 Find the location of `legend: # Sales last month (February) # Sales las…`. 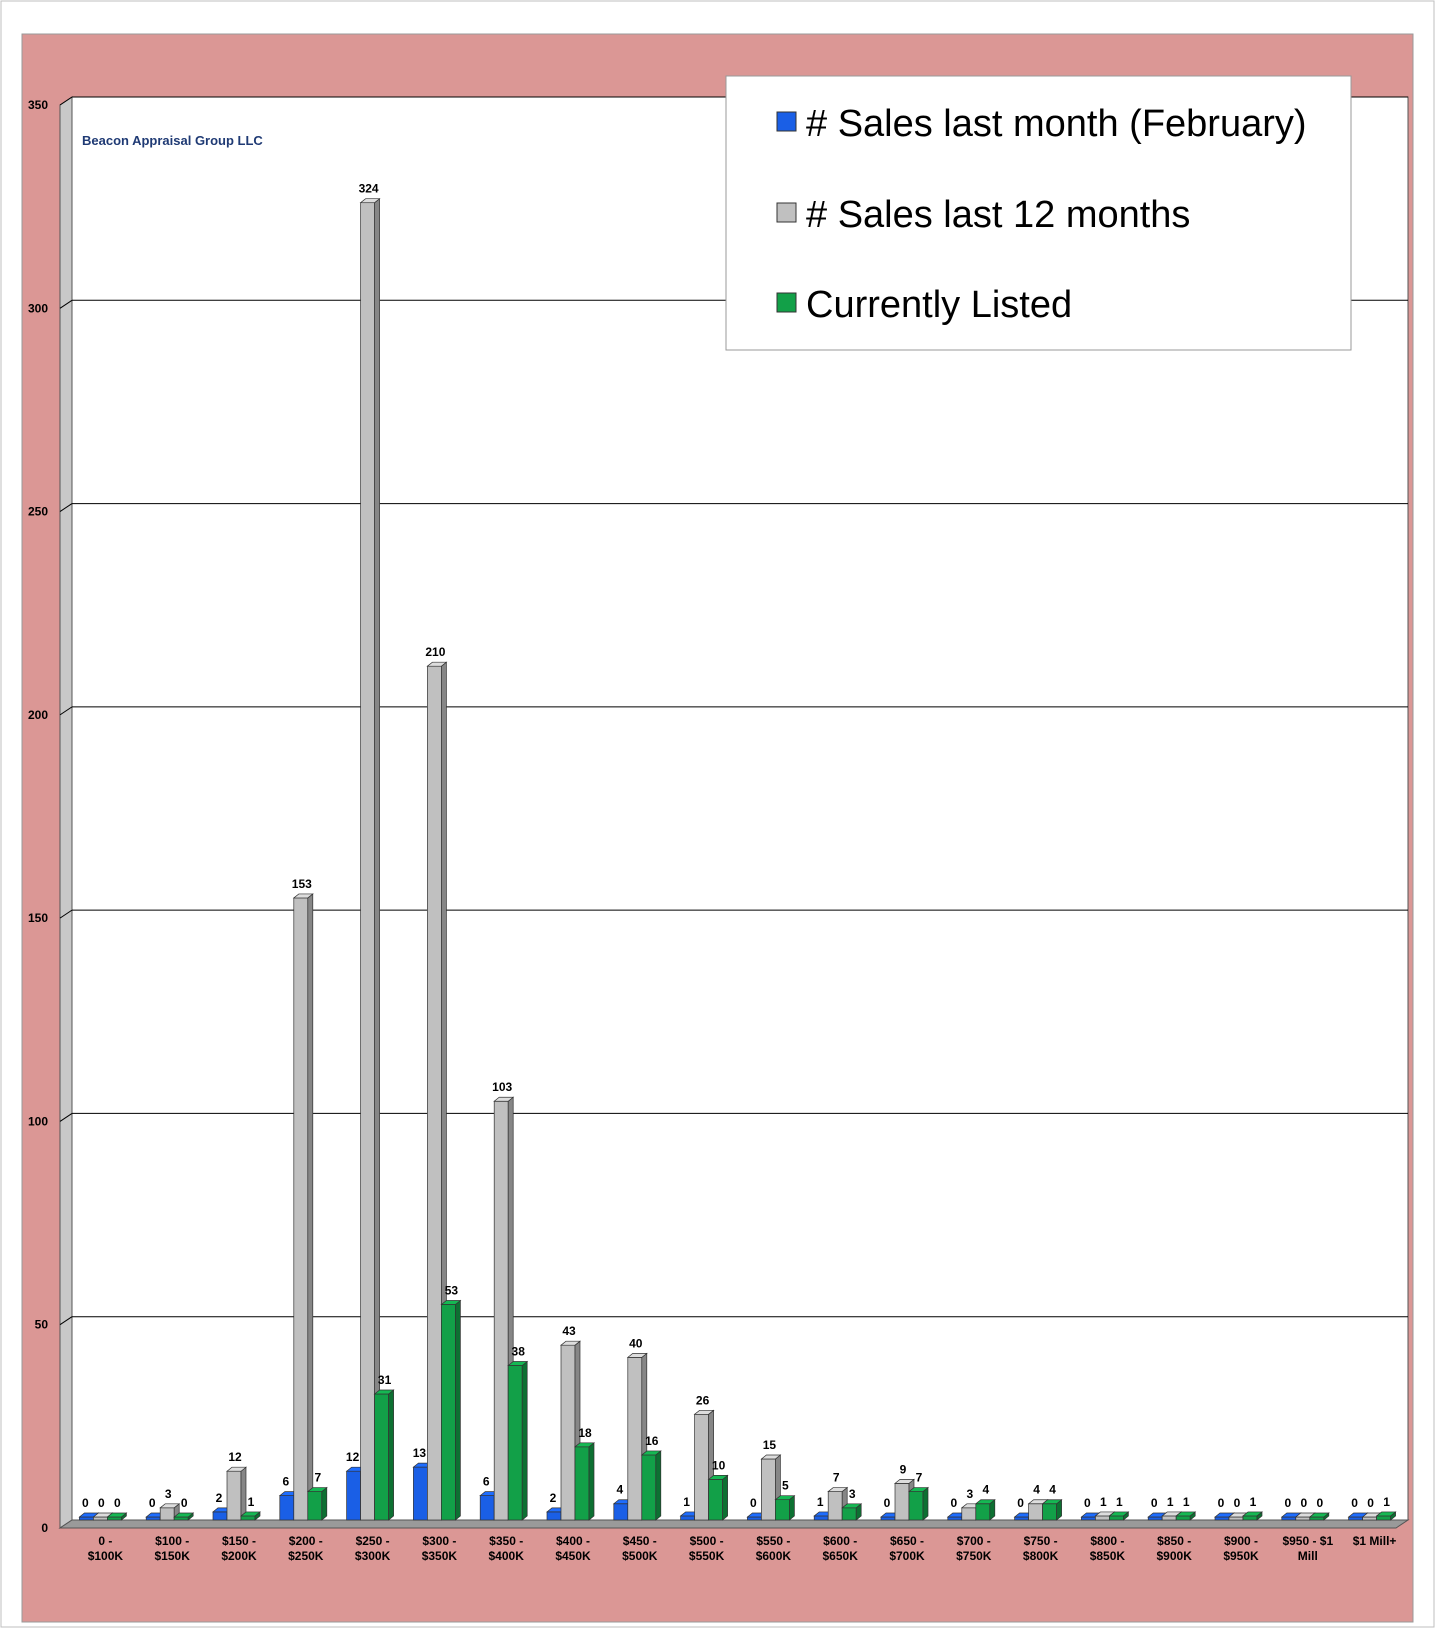

legend: # Sales last month (February) # Sales las… is located at coordinates (1038, 213).